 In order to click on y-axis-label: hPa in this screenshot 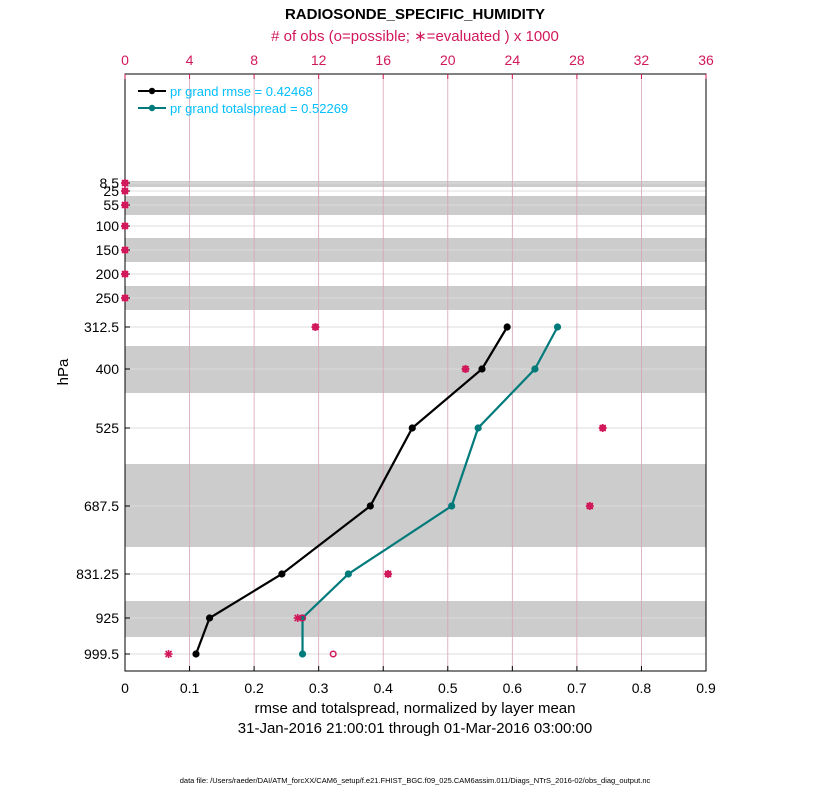, I will do `click(63, 371)`.